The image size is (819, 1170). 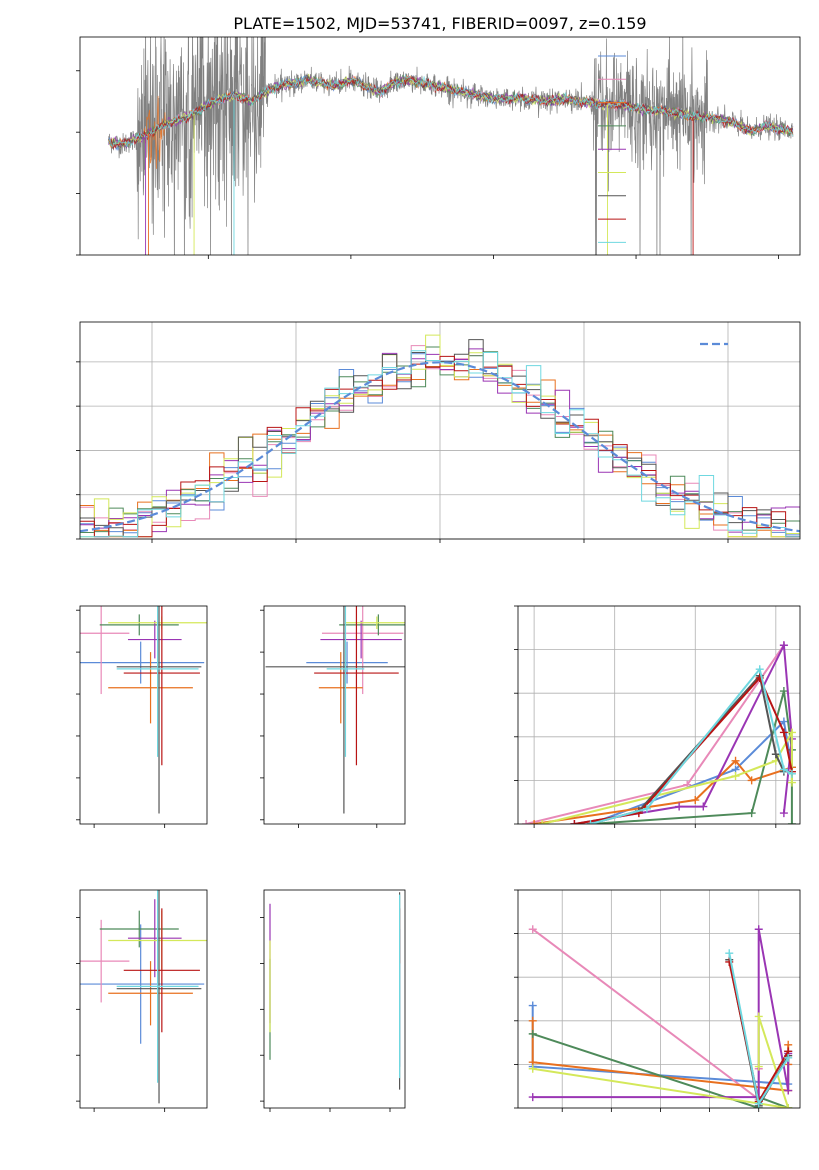 I want to click on mass-weight-vs-z-axes, so click(x=657, y=1000).